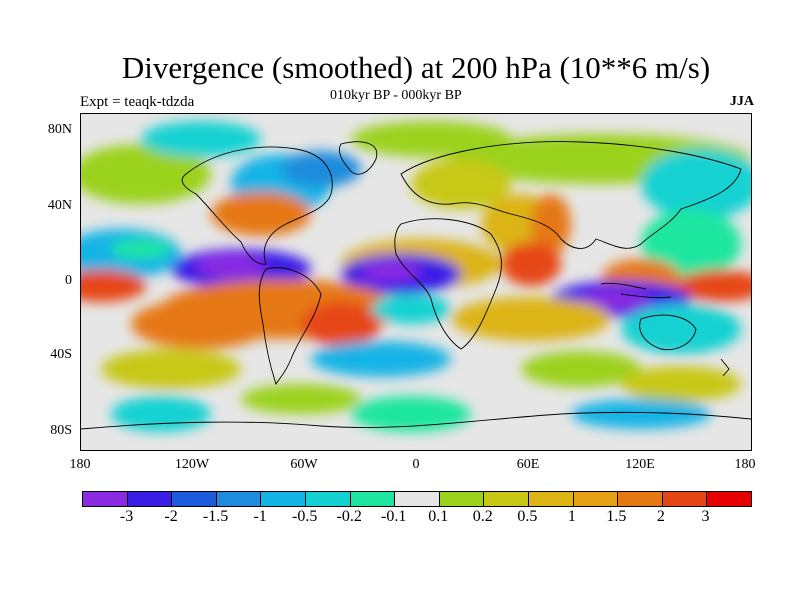 The height and width of the screenshot is (600, 800). Describe the element at coordinates (416, 420) in the screenshot. I see `antarctica-coast` at that location.